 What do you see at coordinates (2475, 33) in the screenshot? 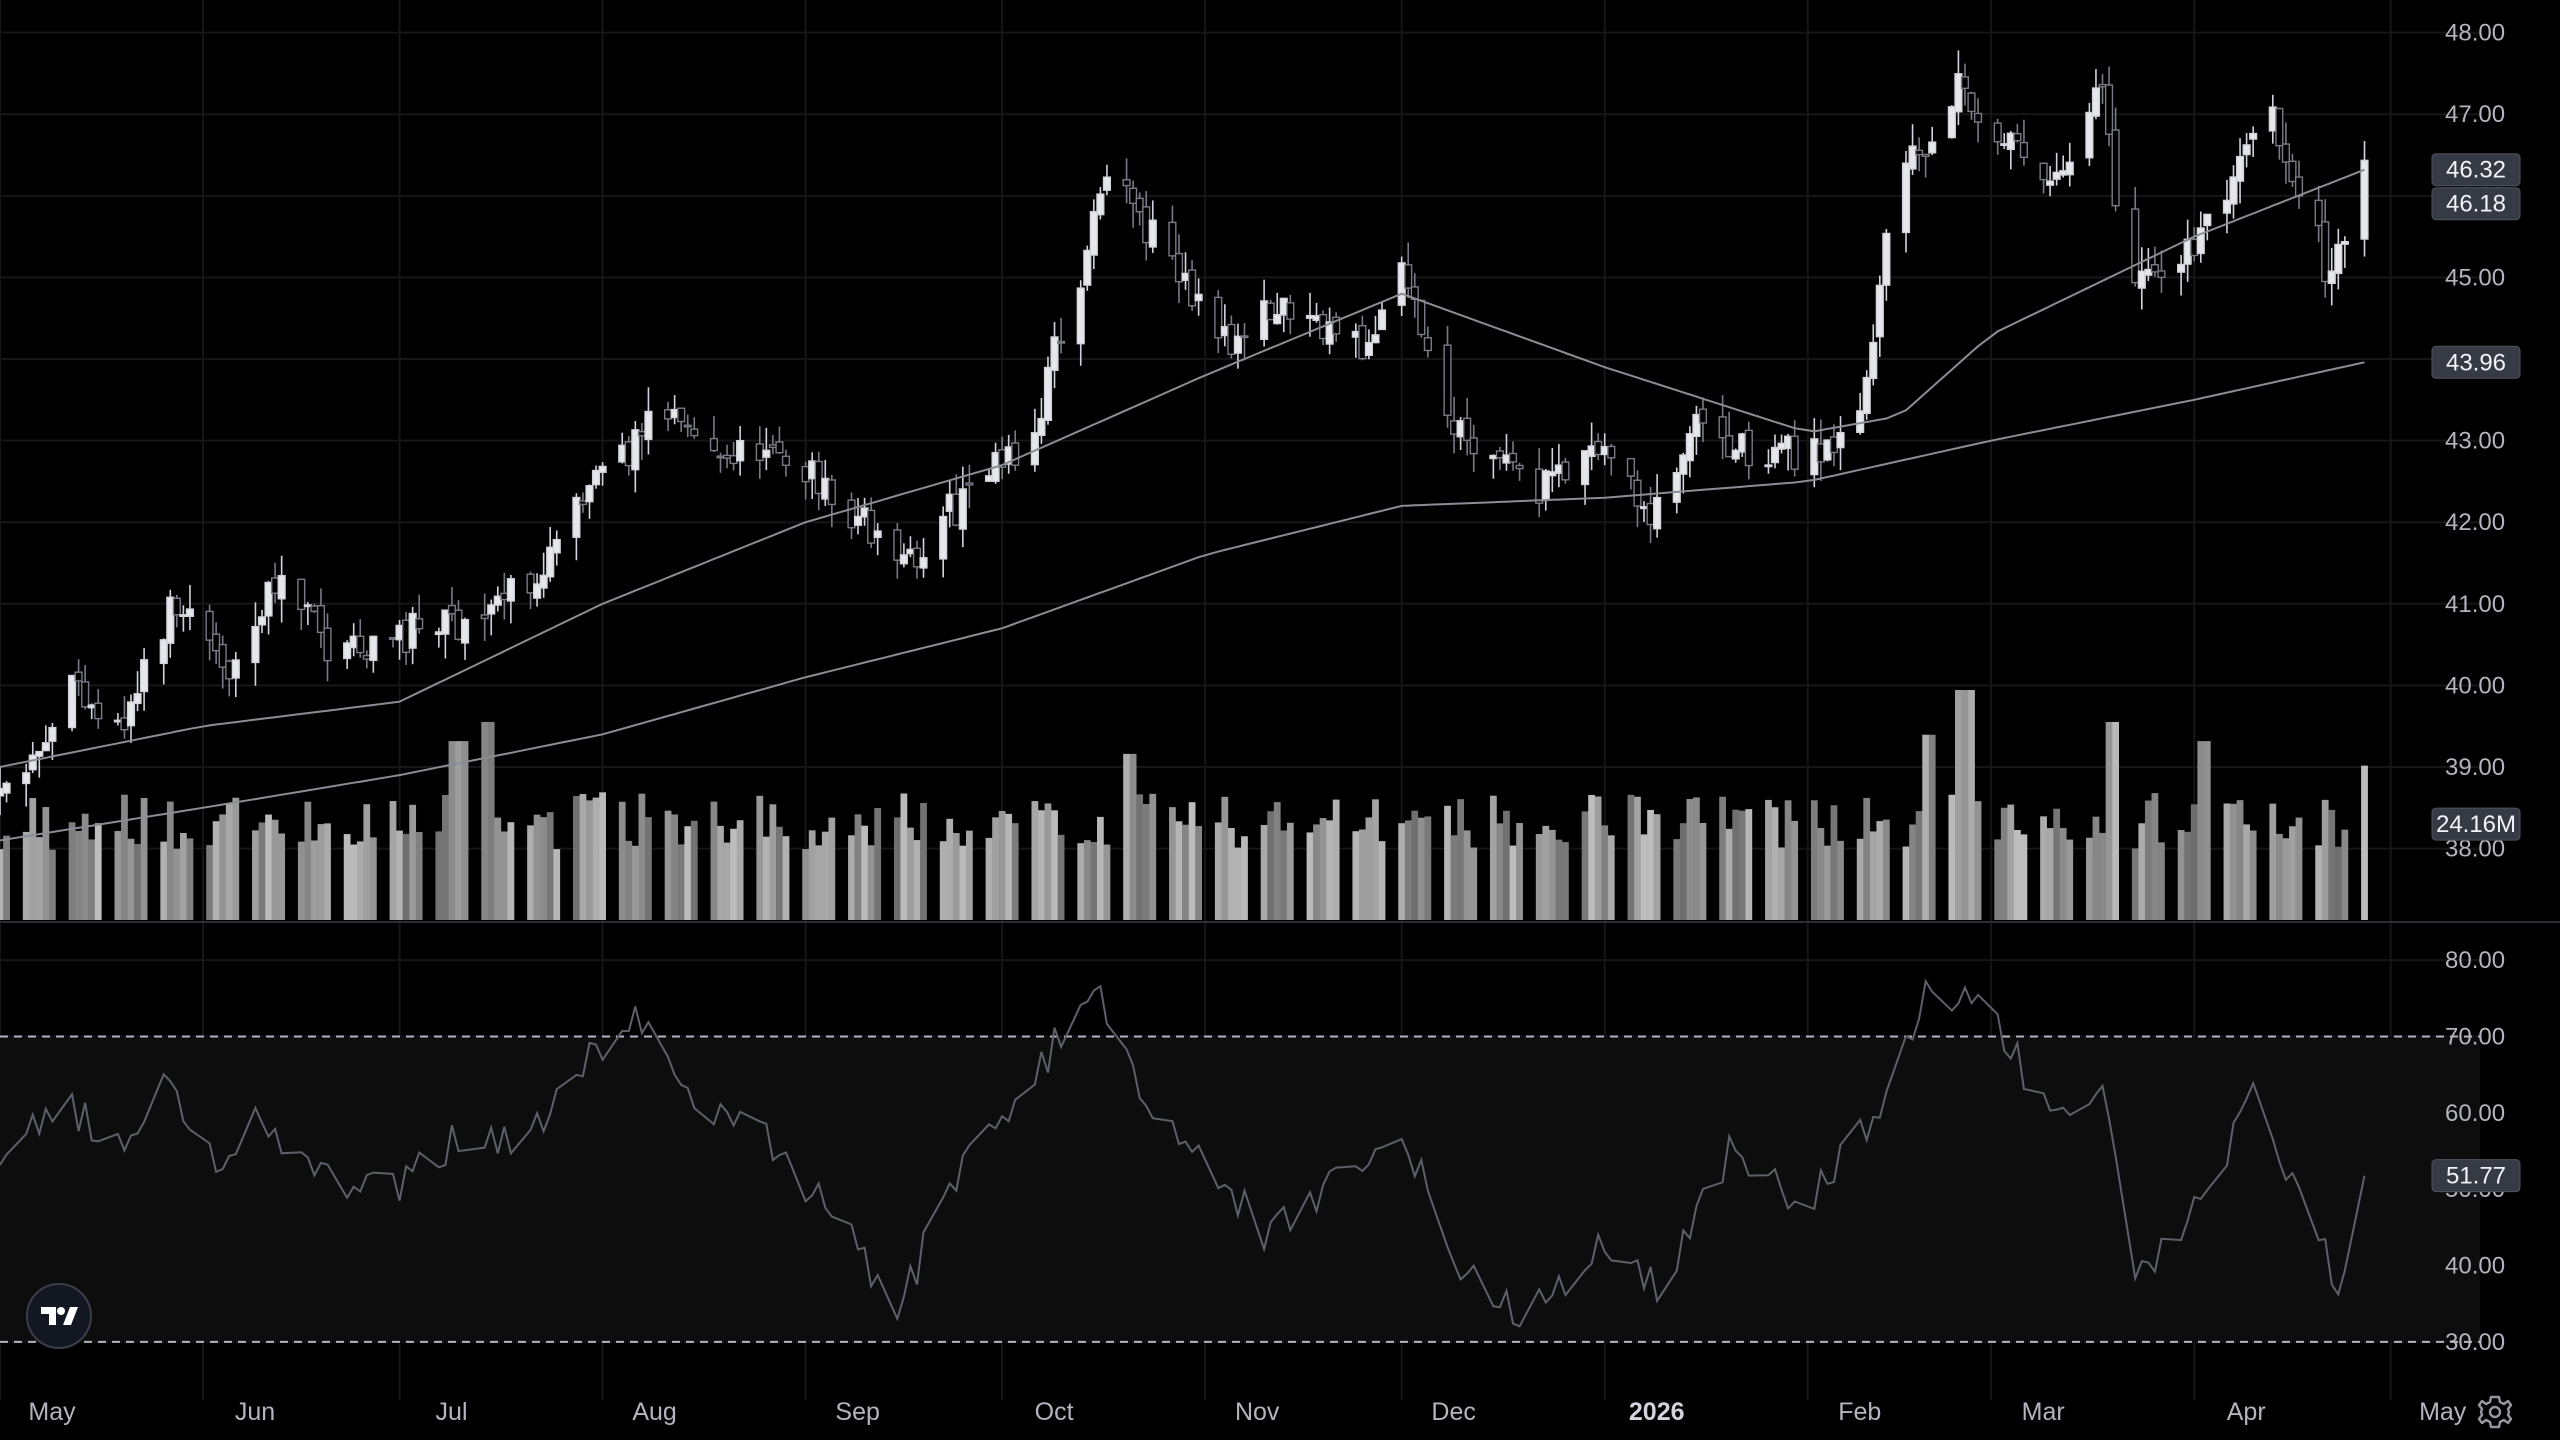
I see `price-tick-label-0: 48.00` at bounding box center [2475, 33].